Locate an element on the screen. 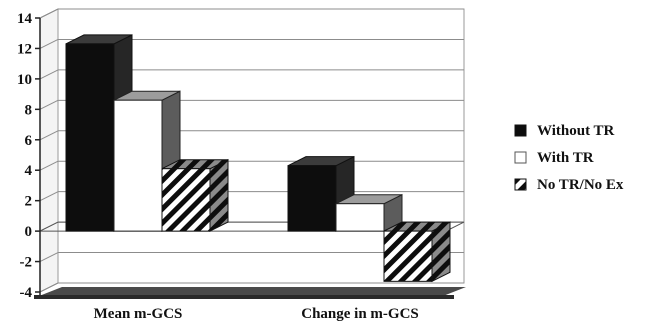 The image size is (657, 325). side-wall is located at coordinates (49, 150).